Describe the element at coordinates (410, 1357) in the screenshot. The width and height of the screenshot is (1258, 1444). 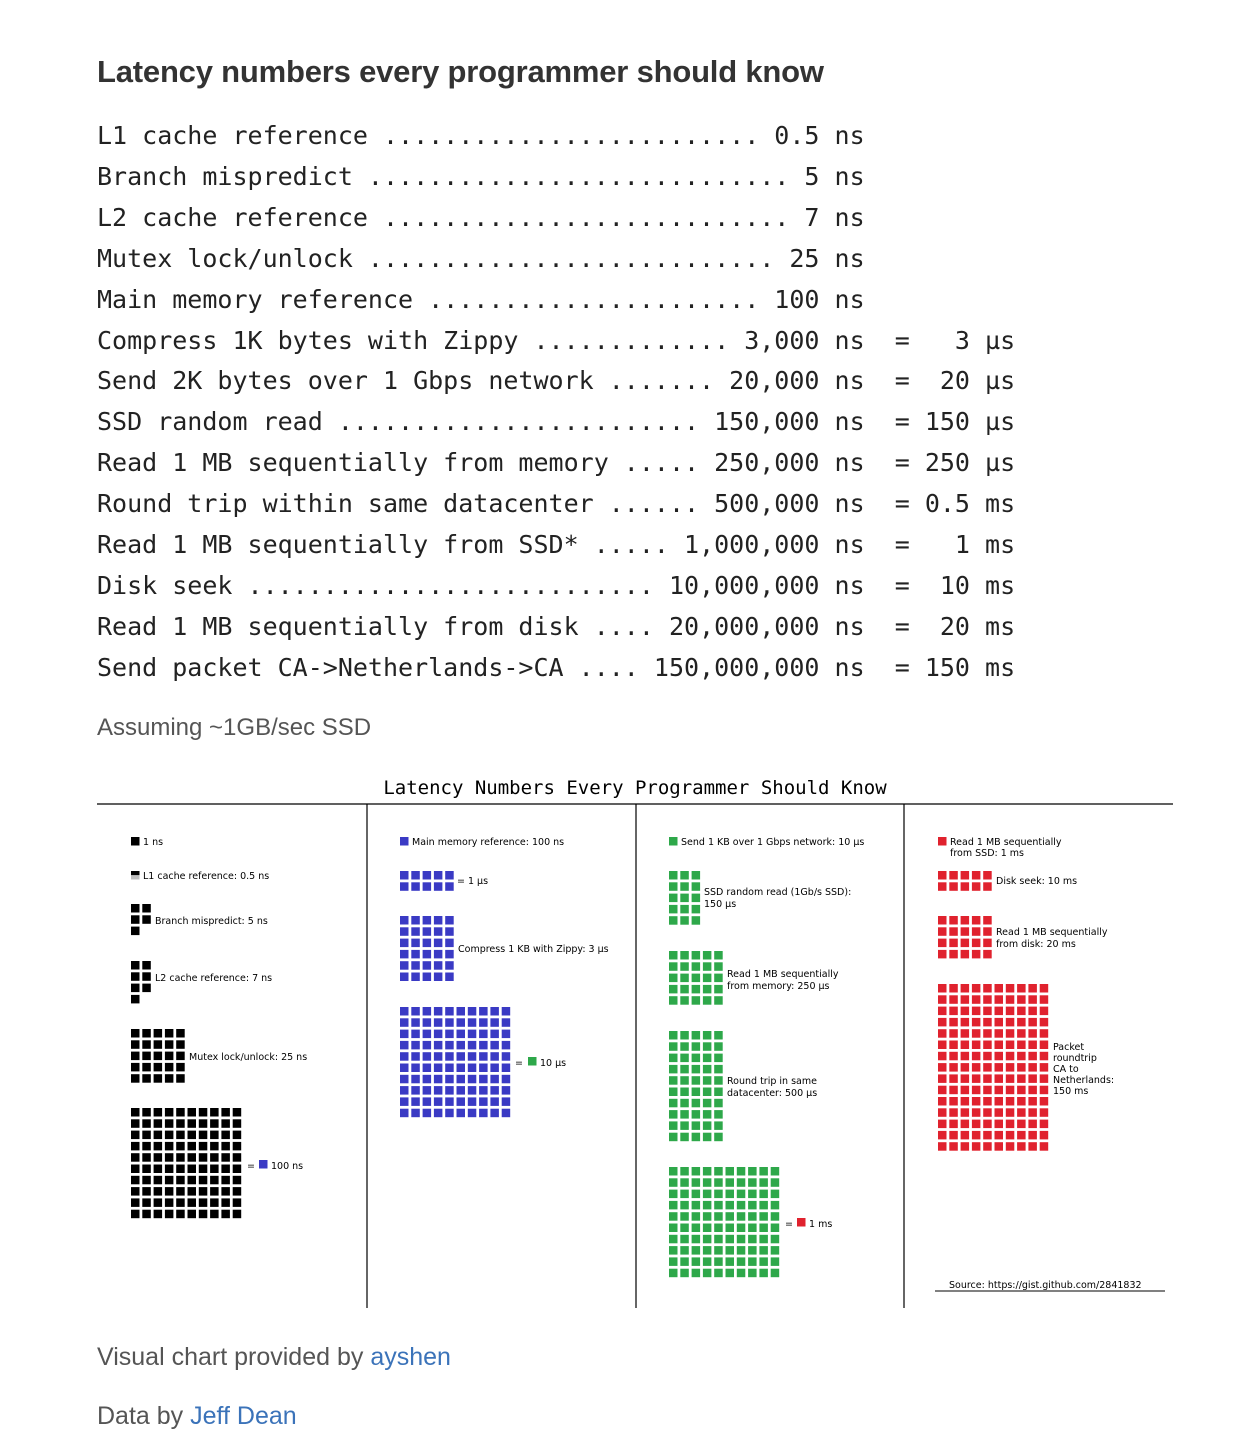
I see `ayshen-link: ayshen` at that location.